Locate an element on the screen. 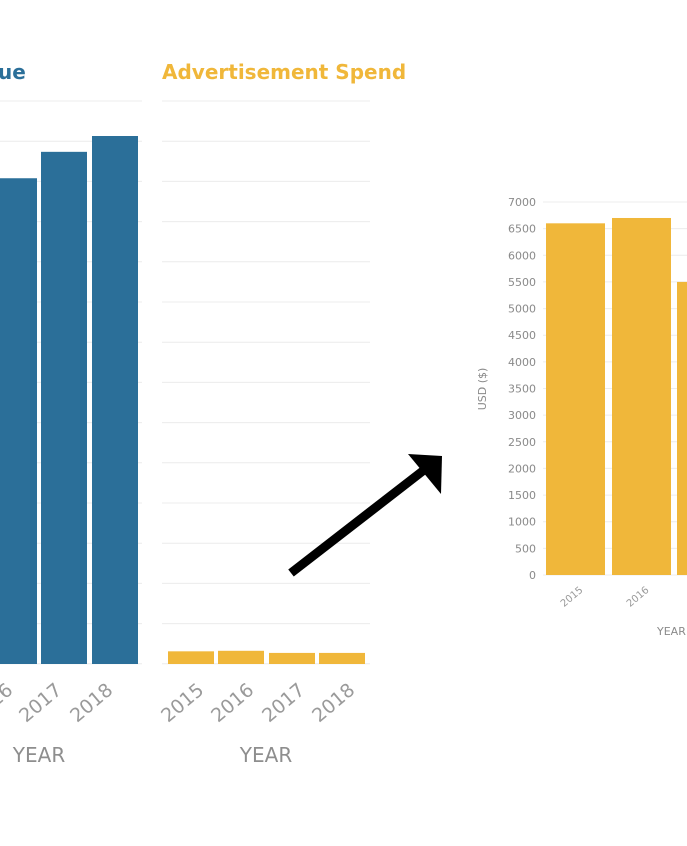 The width and height of the screenshot is (687, 846). zoom-y-tick: 0 is located at coordinates (532, 575).